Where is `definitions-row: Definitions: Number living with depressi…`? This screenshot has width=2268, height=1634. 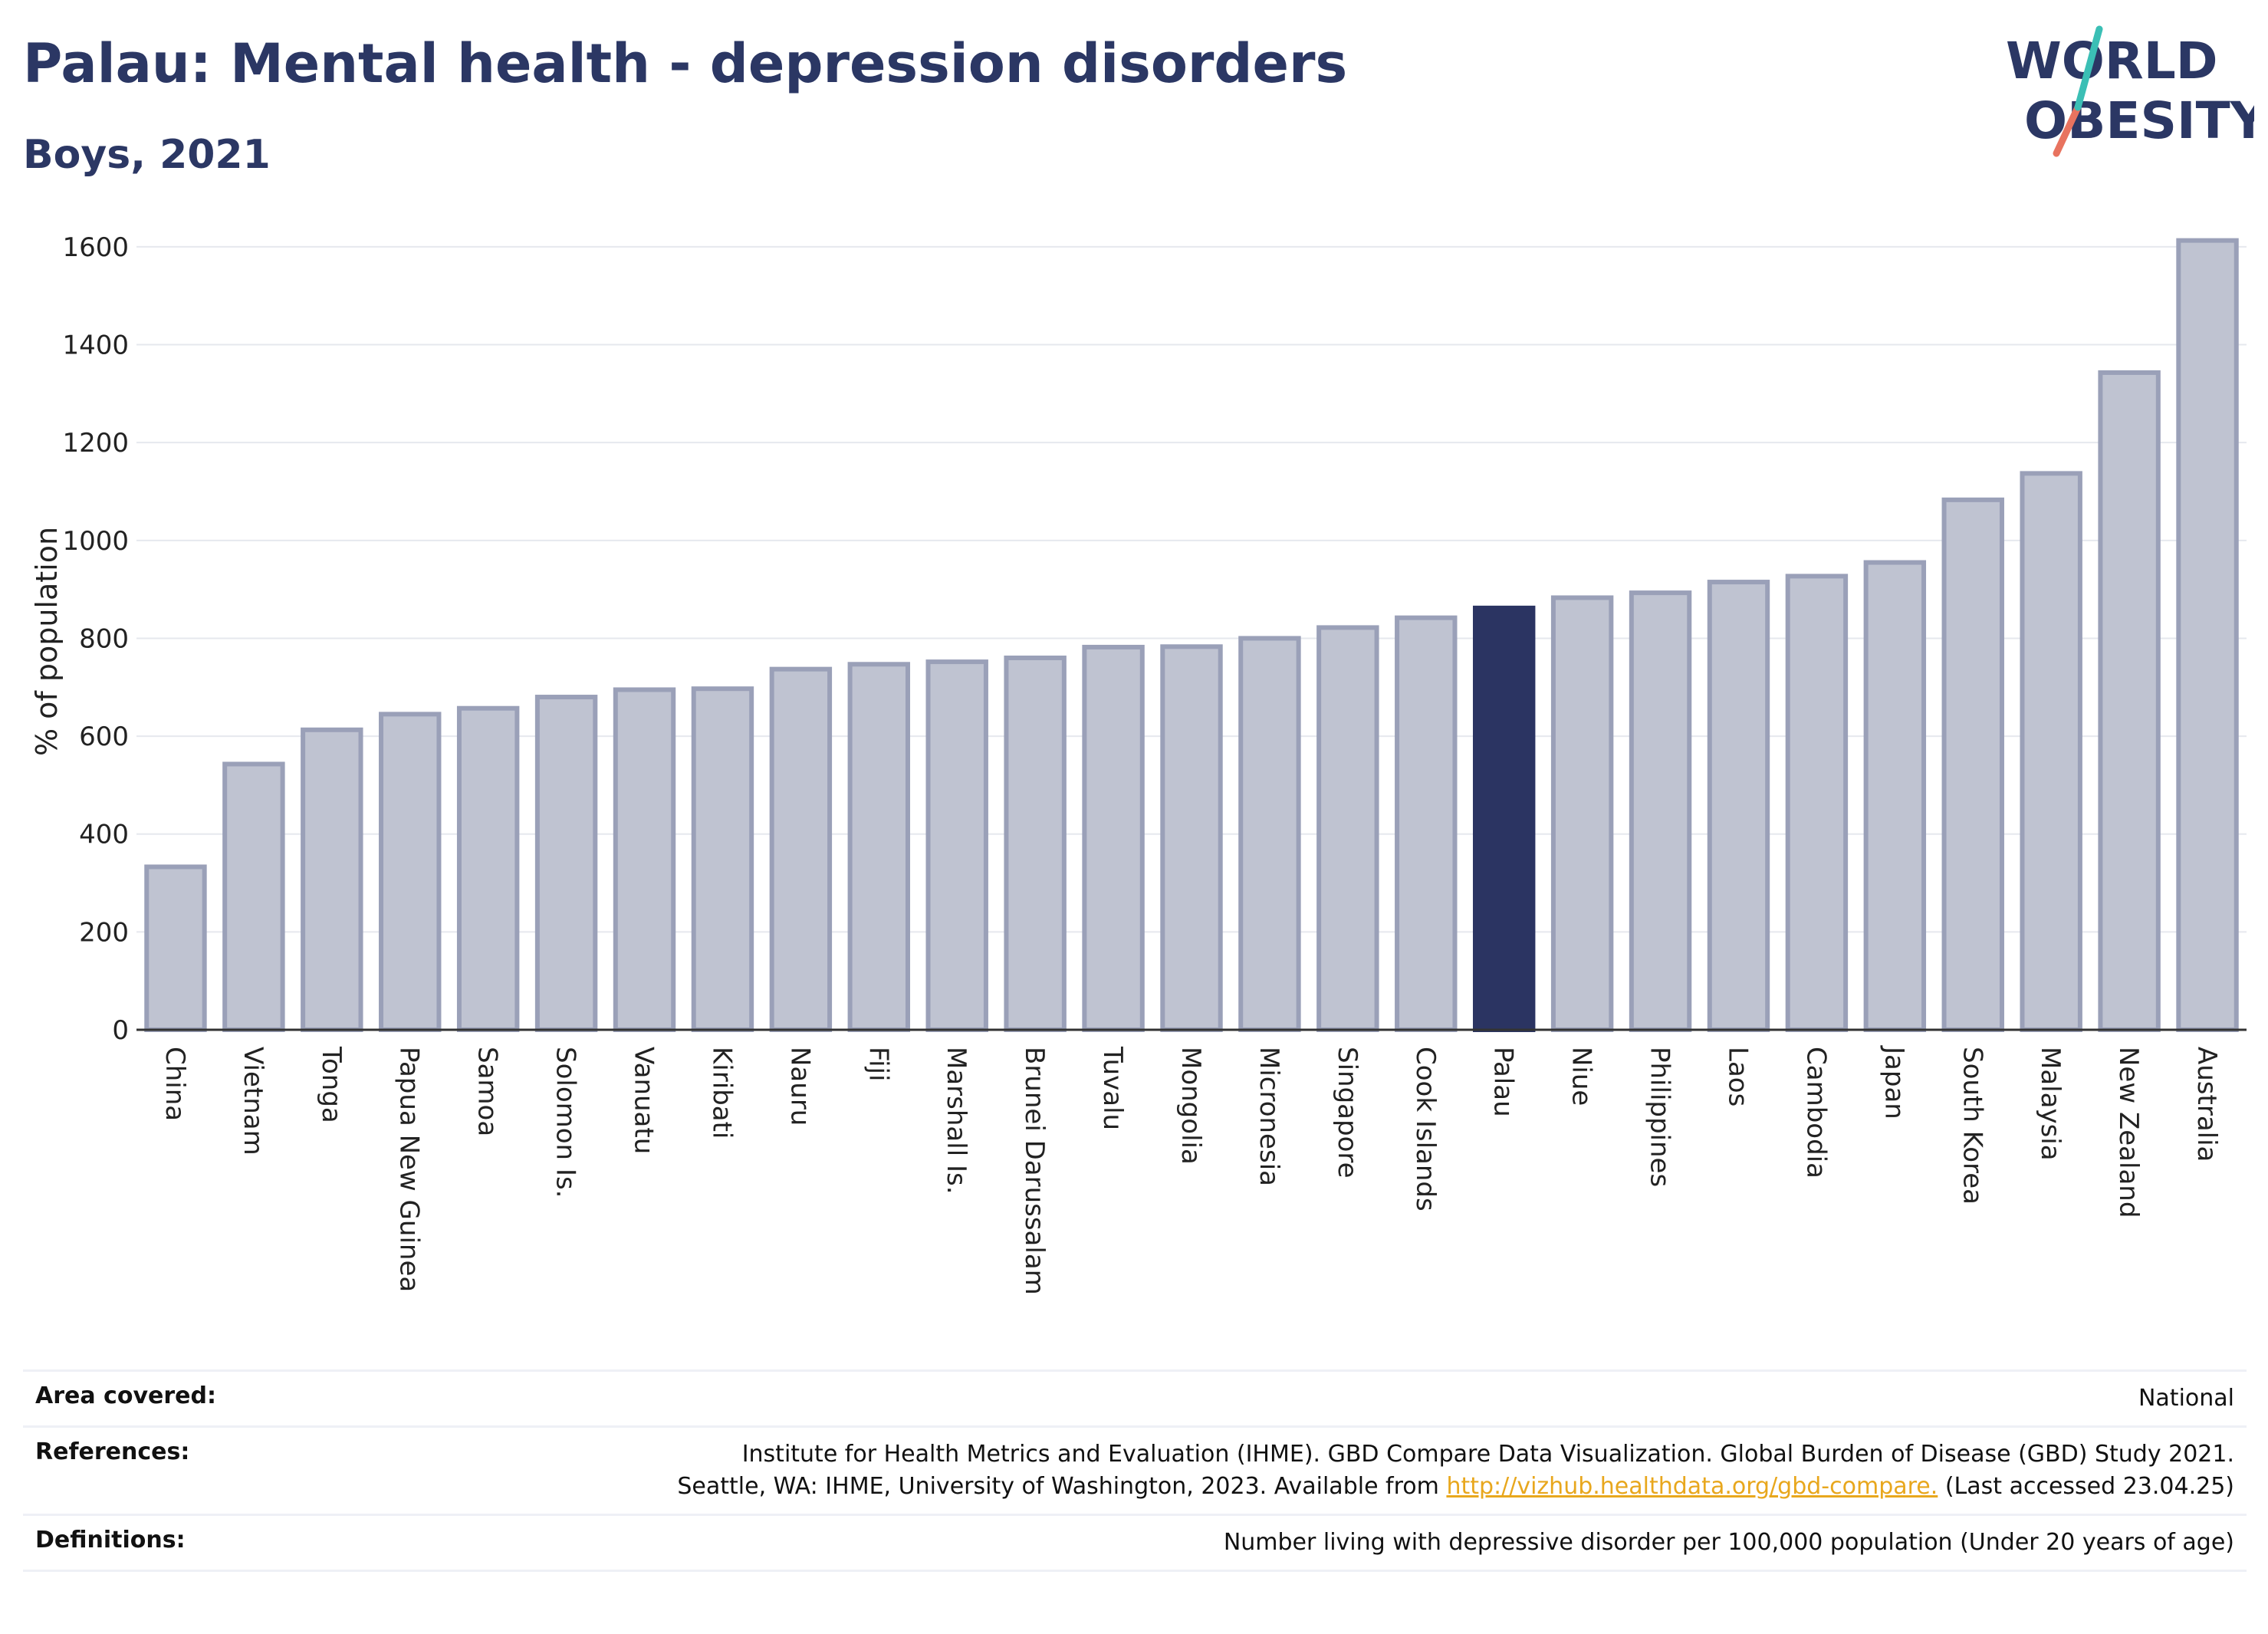
definitions-row: Definitions: Number living with depressi… is located at coordinates (1135, 1543).